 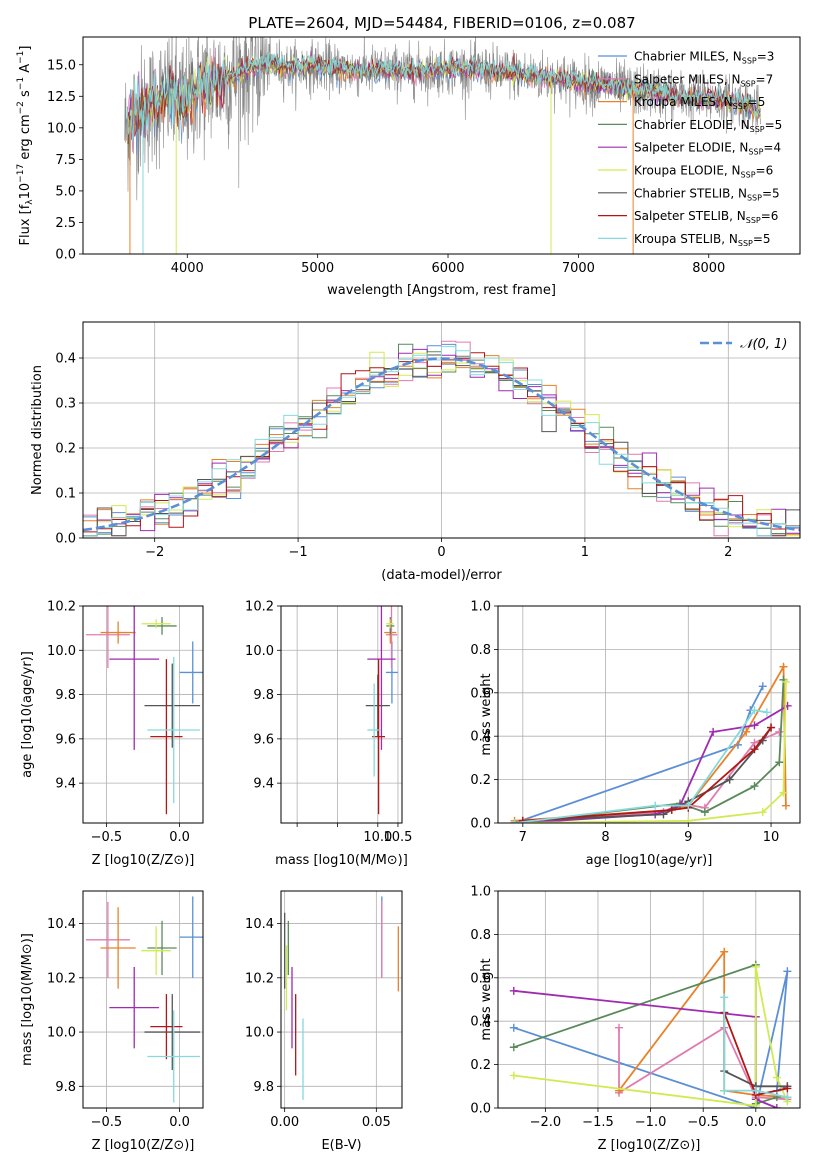 I want to click on x-tick-label: −2.0, so click(x=546, y=1122).